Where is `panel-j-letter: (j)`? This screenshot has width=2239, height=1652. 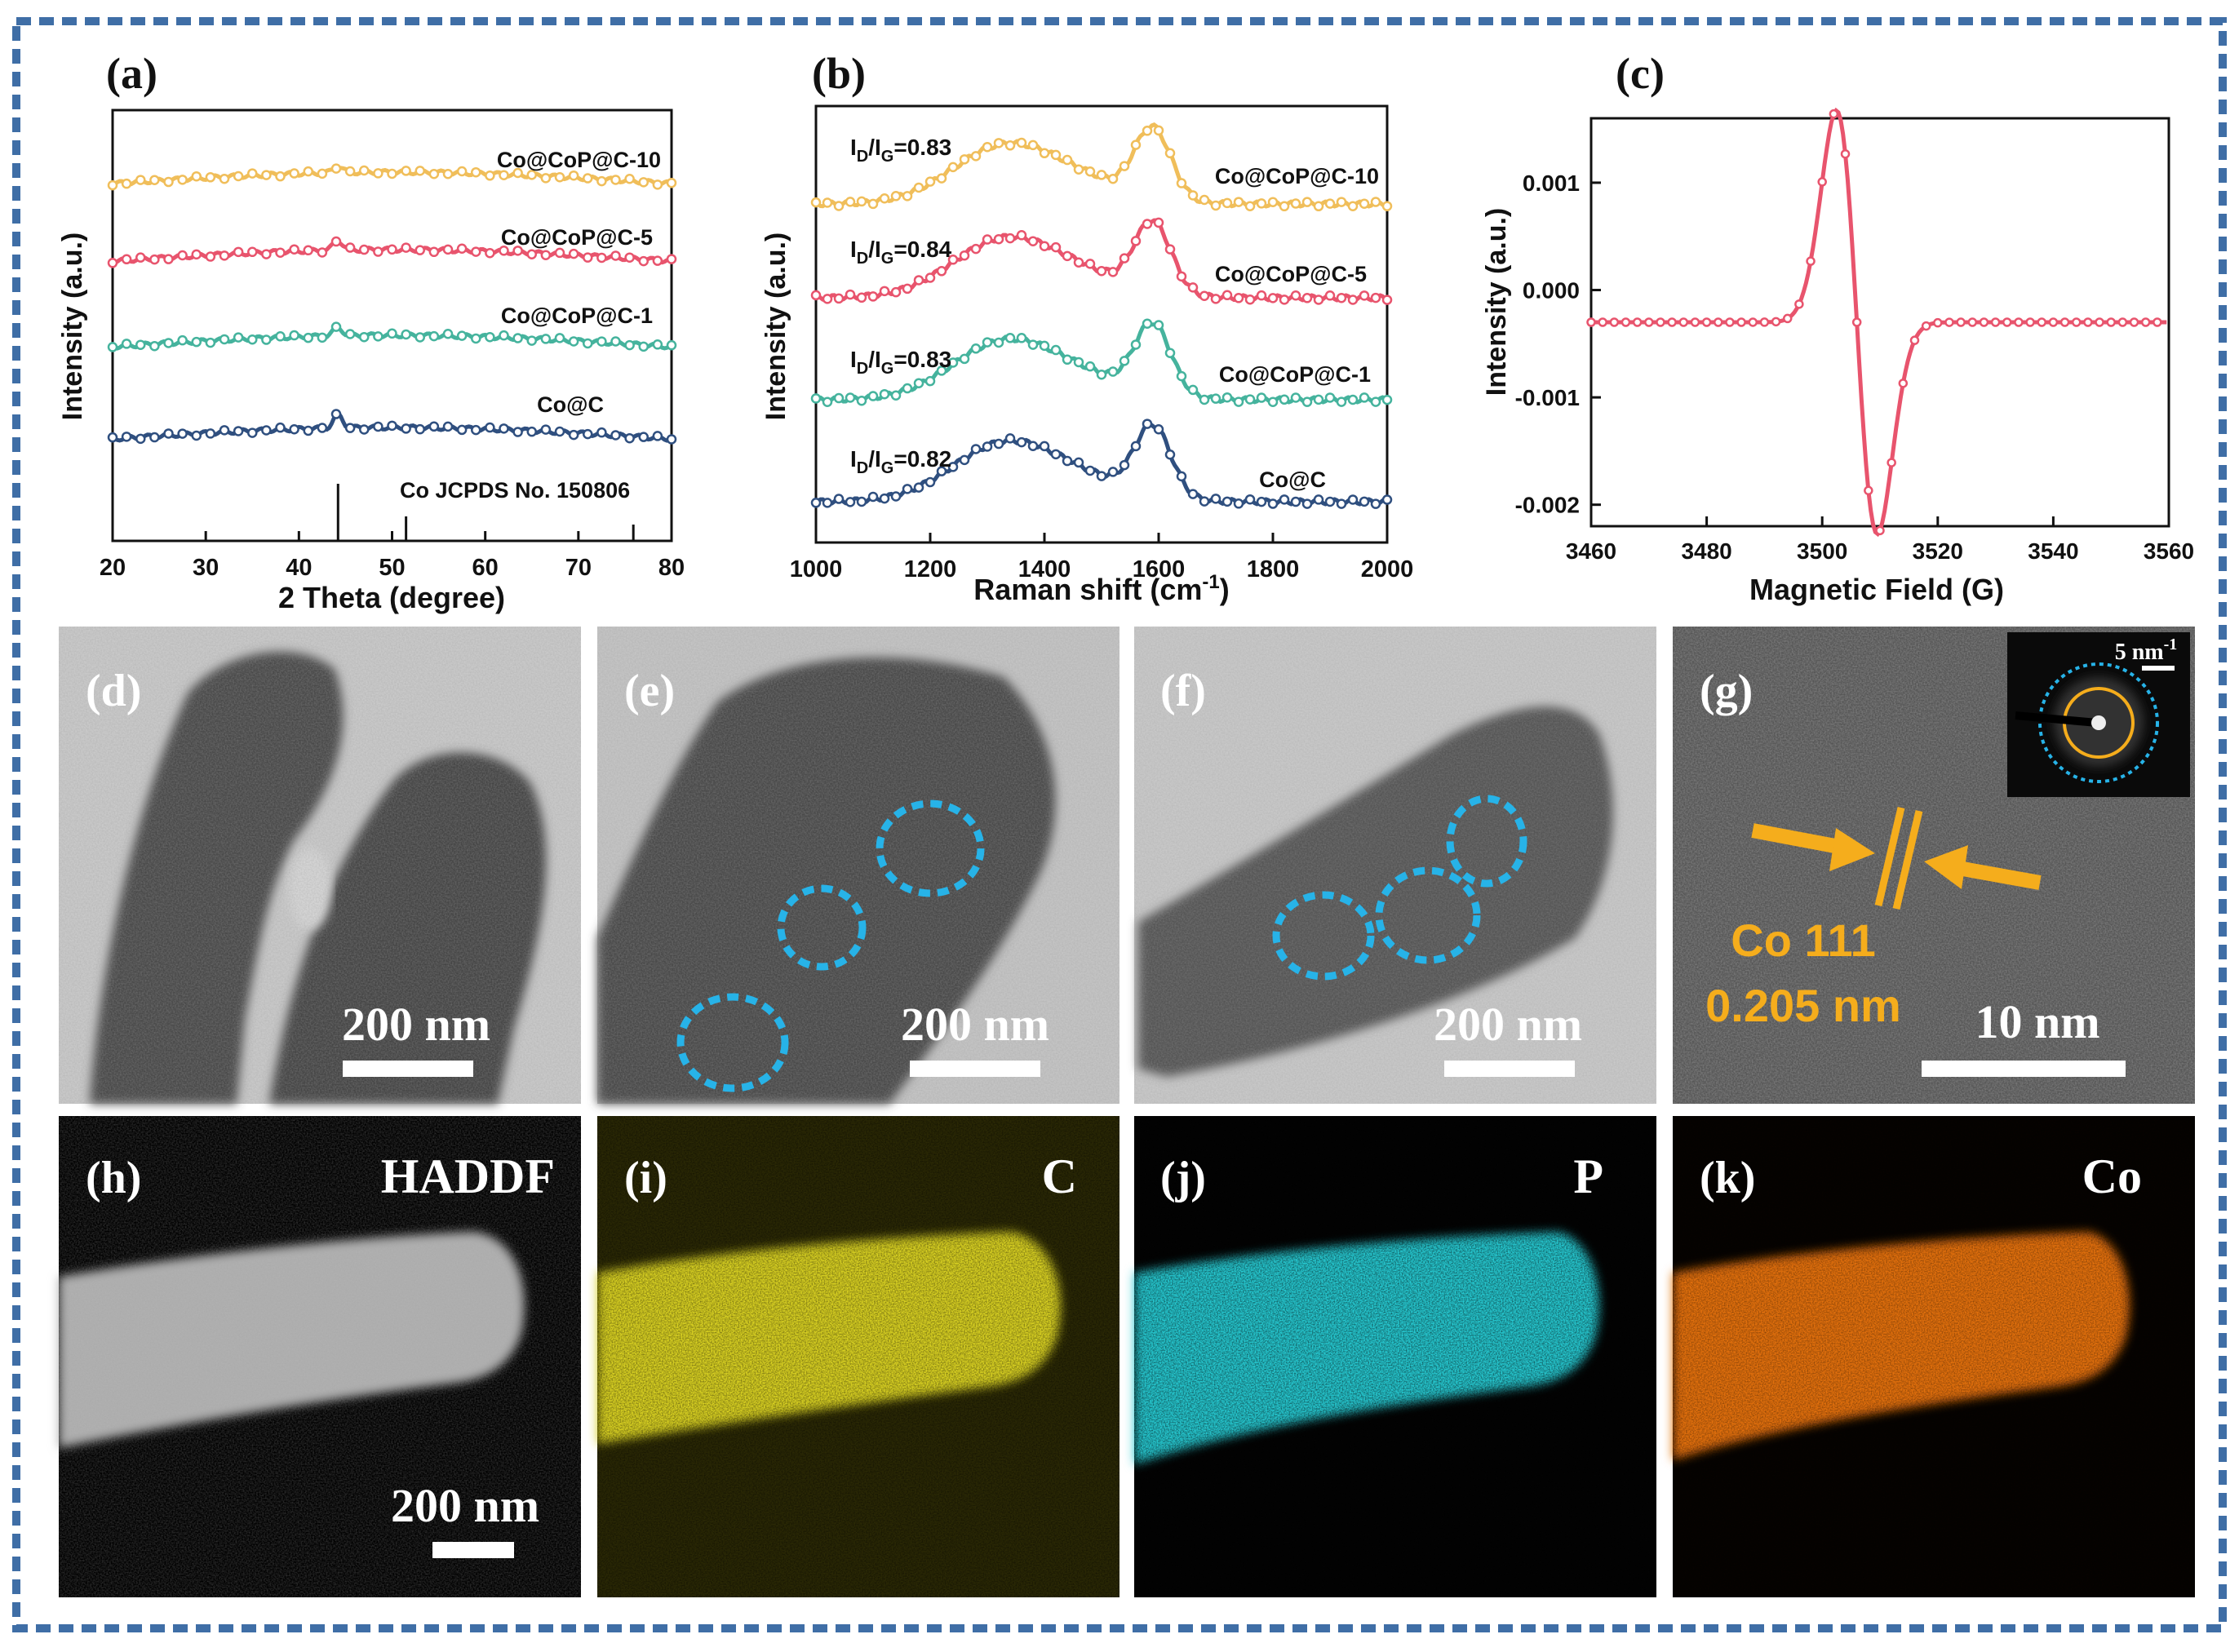
panel-j-letter: (j) is located at coordinates (1183, 1178).